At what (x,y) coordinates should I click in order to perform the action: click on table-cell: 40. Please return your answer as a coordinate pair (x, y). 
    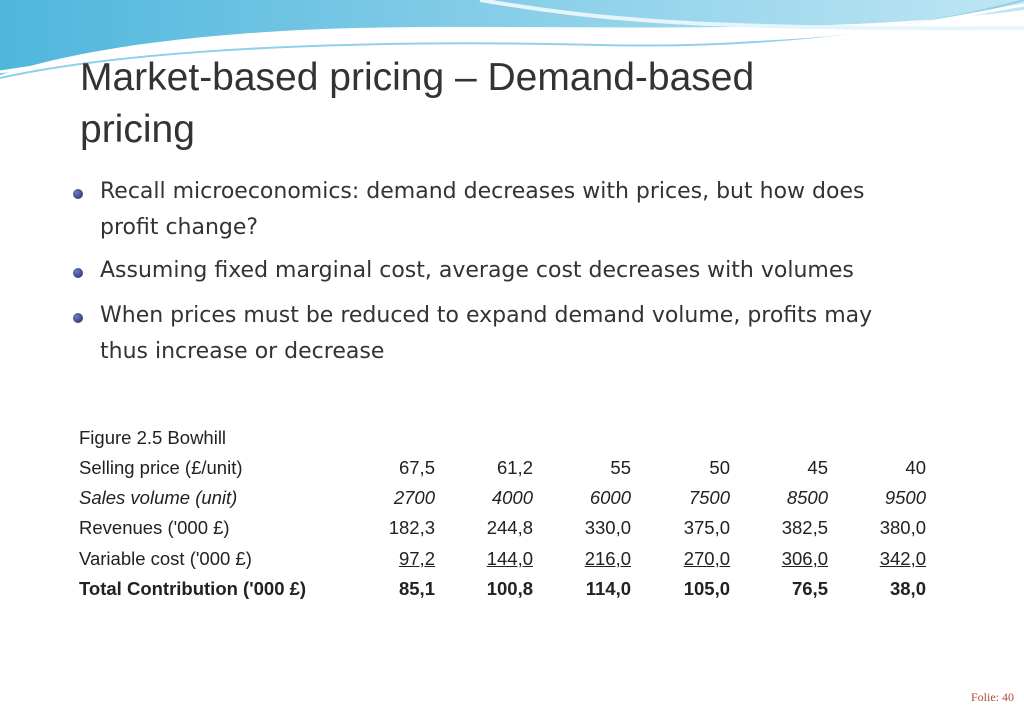
    Looking at the image, I should click on (915, 467).